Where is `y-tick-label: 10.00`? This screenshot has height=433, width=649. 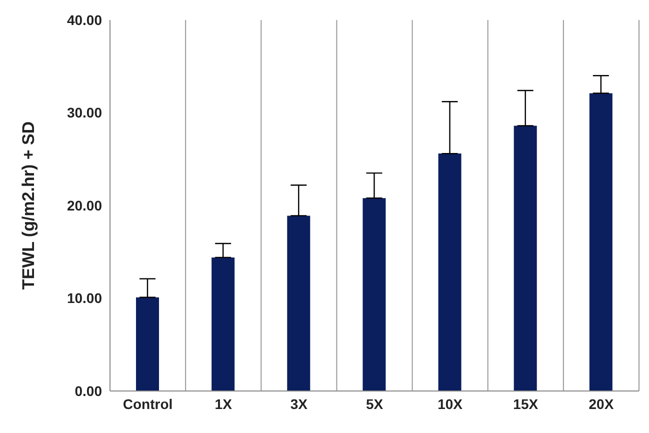 y-tick-label: 10.00 is located at coordinates (84, 298).